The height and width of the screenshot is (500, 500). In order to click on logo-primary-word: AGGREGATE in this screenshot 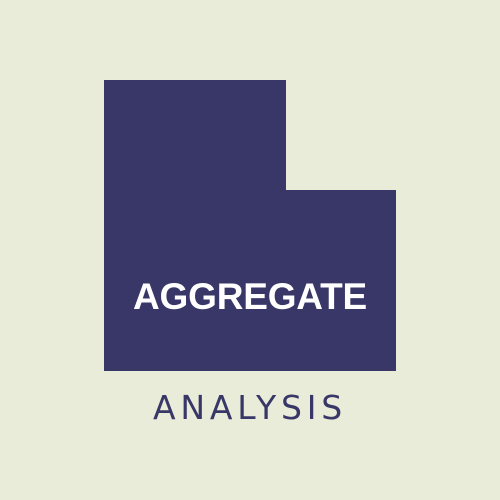, I will do `click(250, 296)`.